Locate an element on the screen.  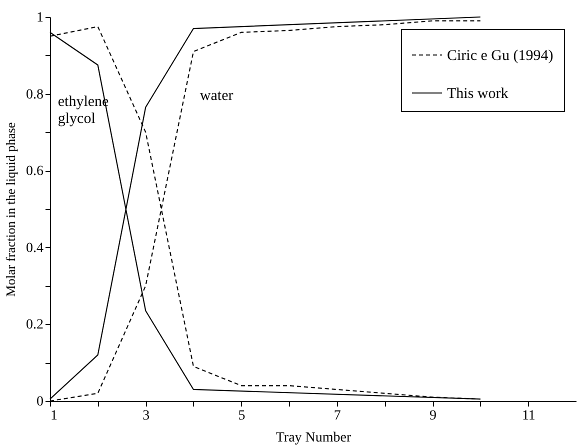
y-axis-title: Molar fraction in the liquid phase is located at coordinates (10, 209).